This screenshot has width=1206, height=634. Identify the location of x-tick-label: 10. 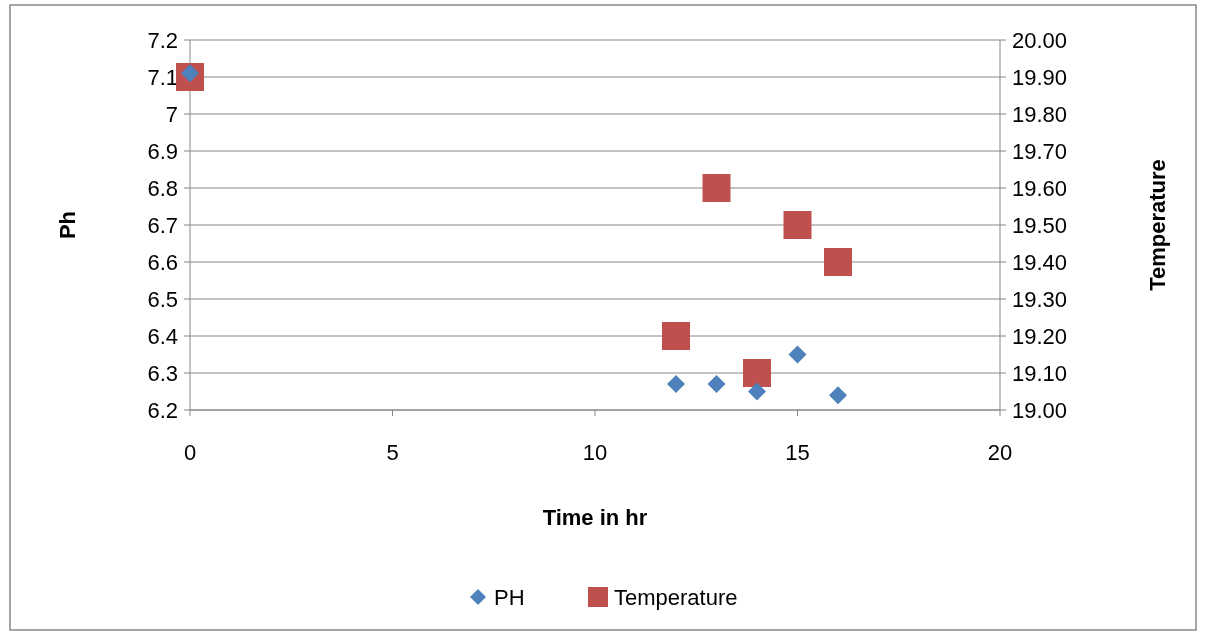
(595, 452).